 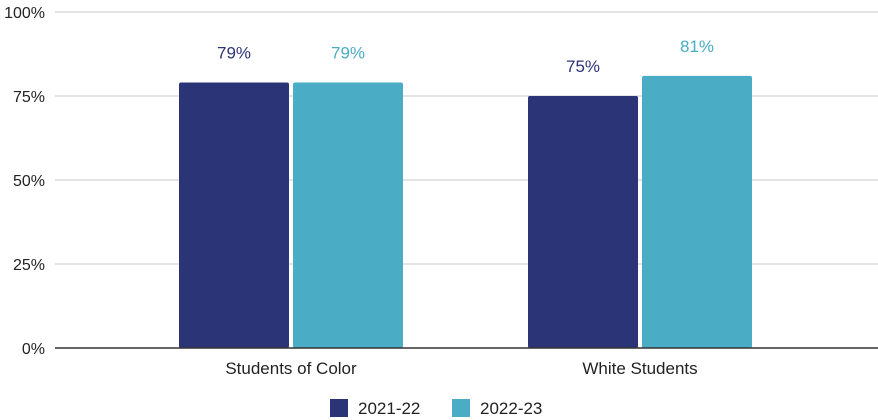 I want to click on y-tick-label: 0%, so click(x=33, y=349).